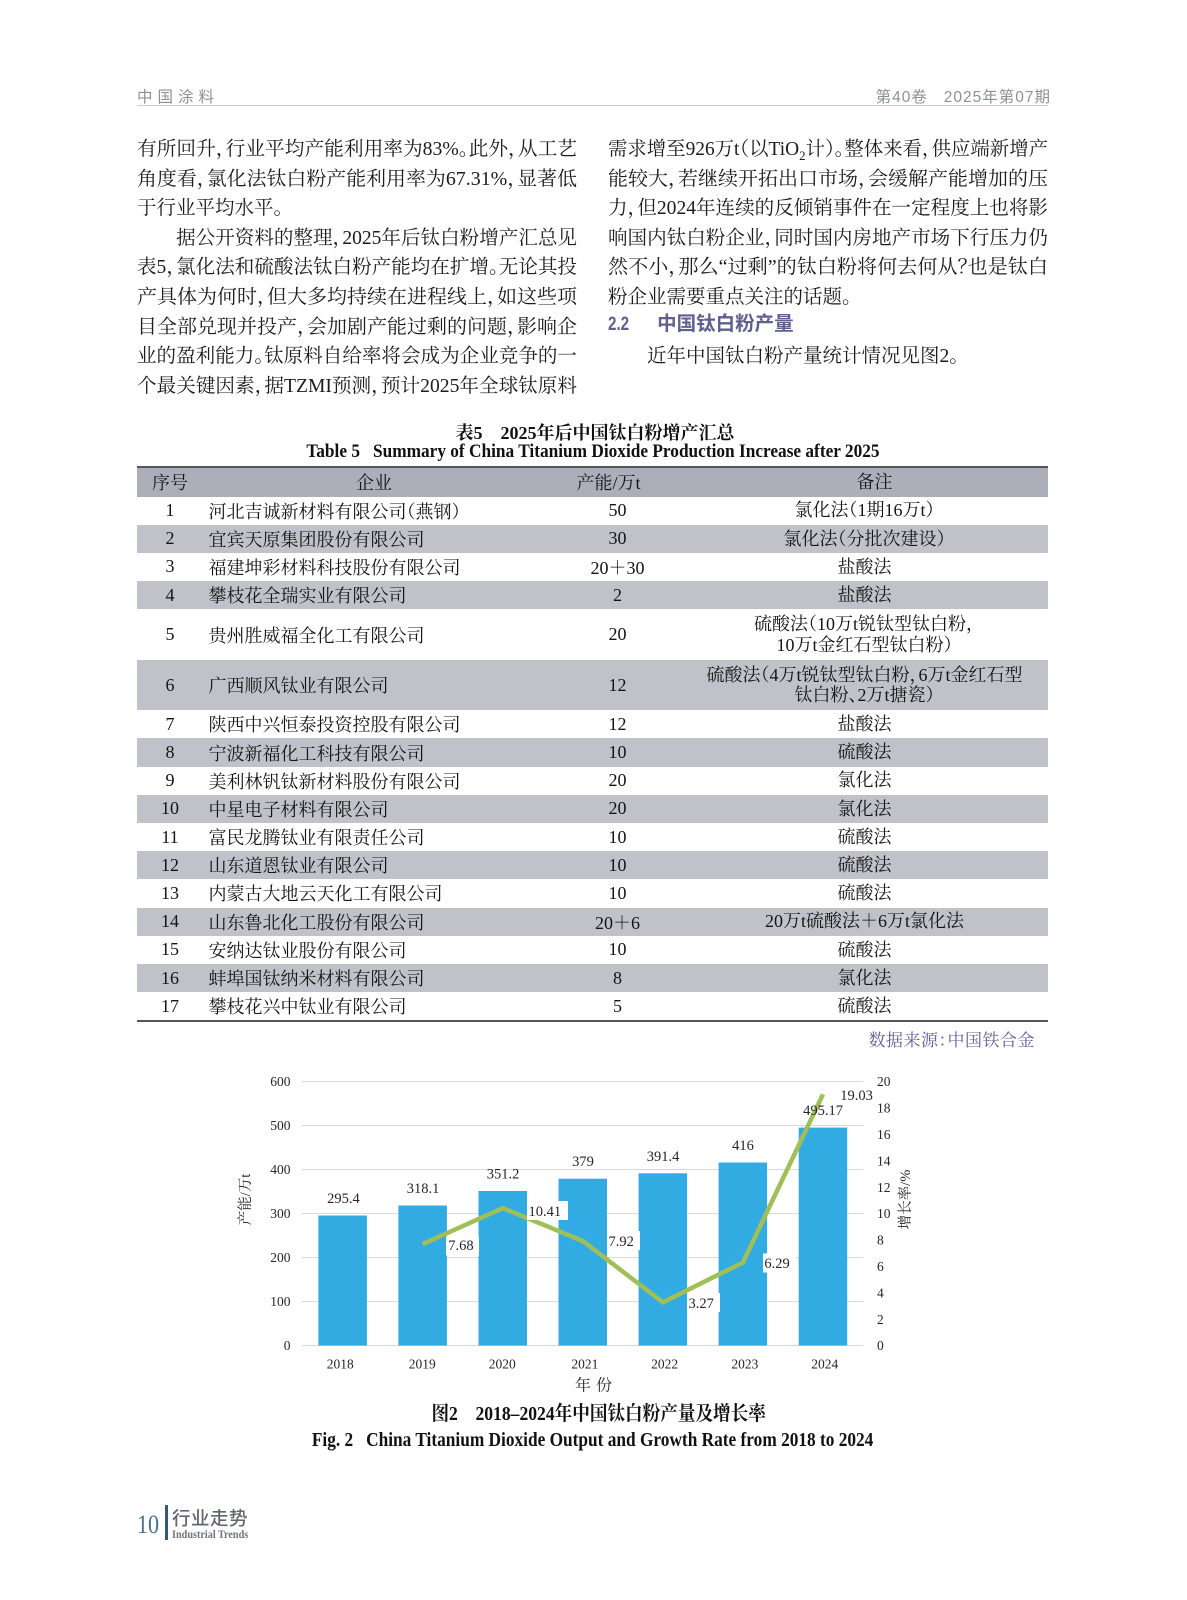 The height and width of the screenshot is (1600, 1187). What do you see at coordinates (280, 1301) in the screenshot?
I see `svg-text: 100` at bounding box center [280, 1301].